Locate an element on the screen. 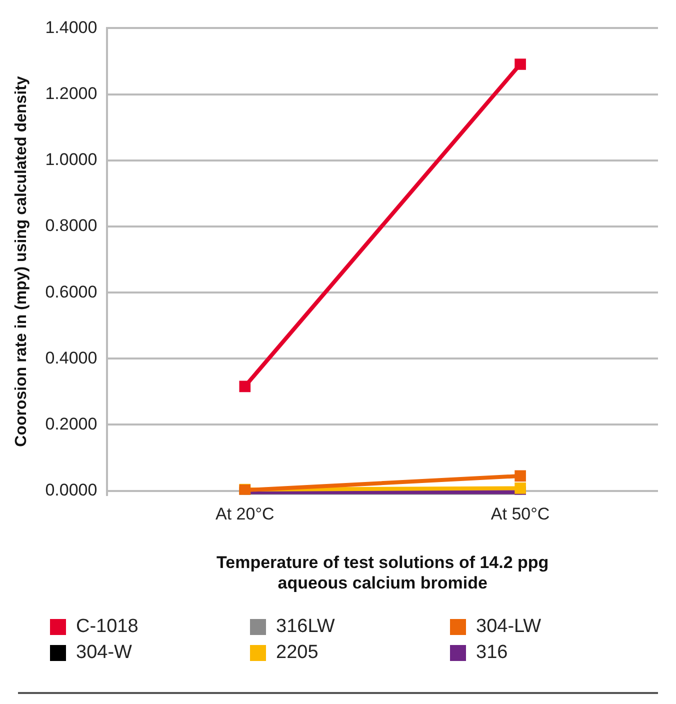 The image size is (676, 704). y-tick-label: 0.4000 is located at coordinates (71, 358).